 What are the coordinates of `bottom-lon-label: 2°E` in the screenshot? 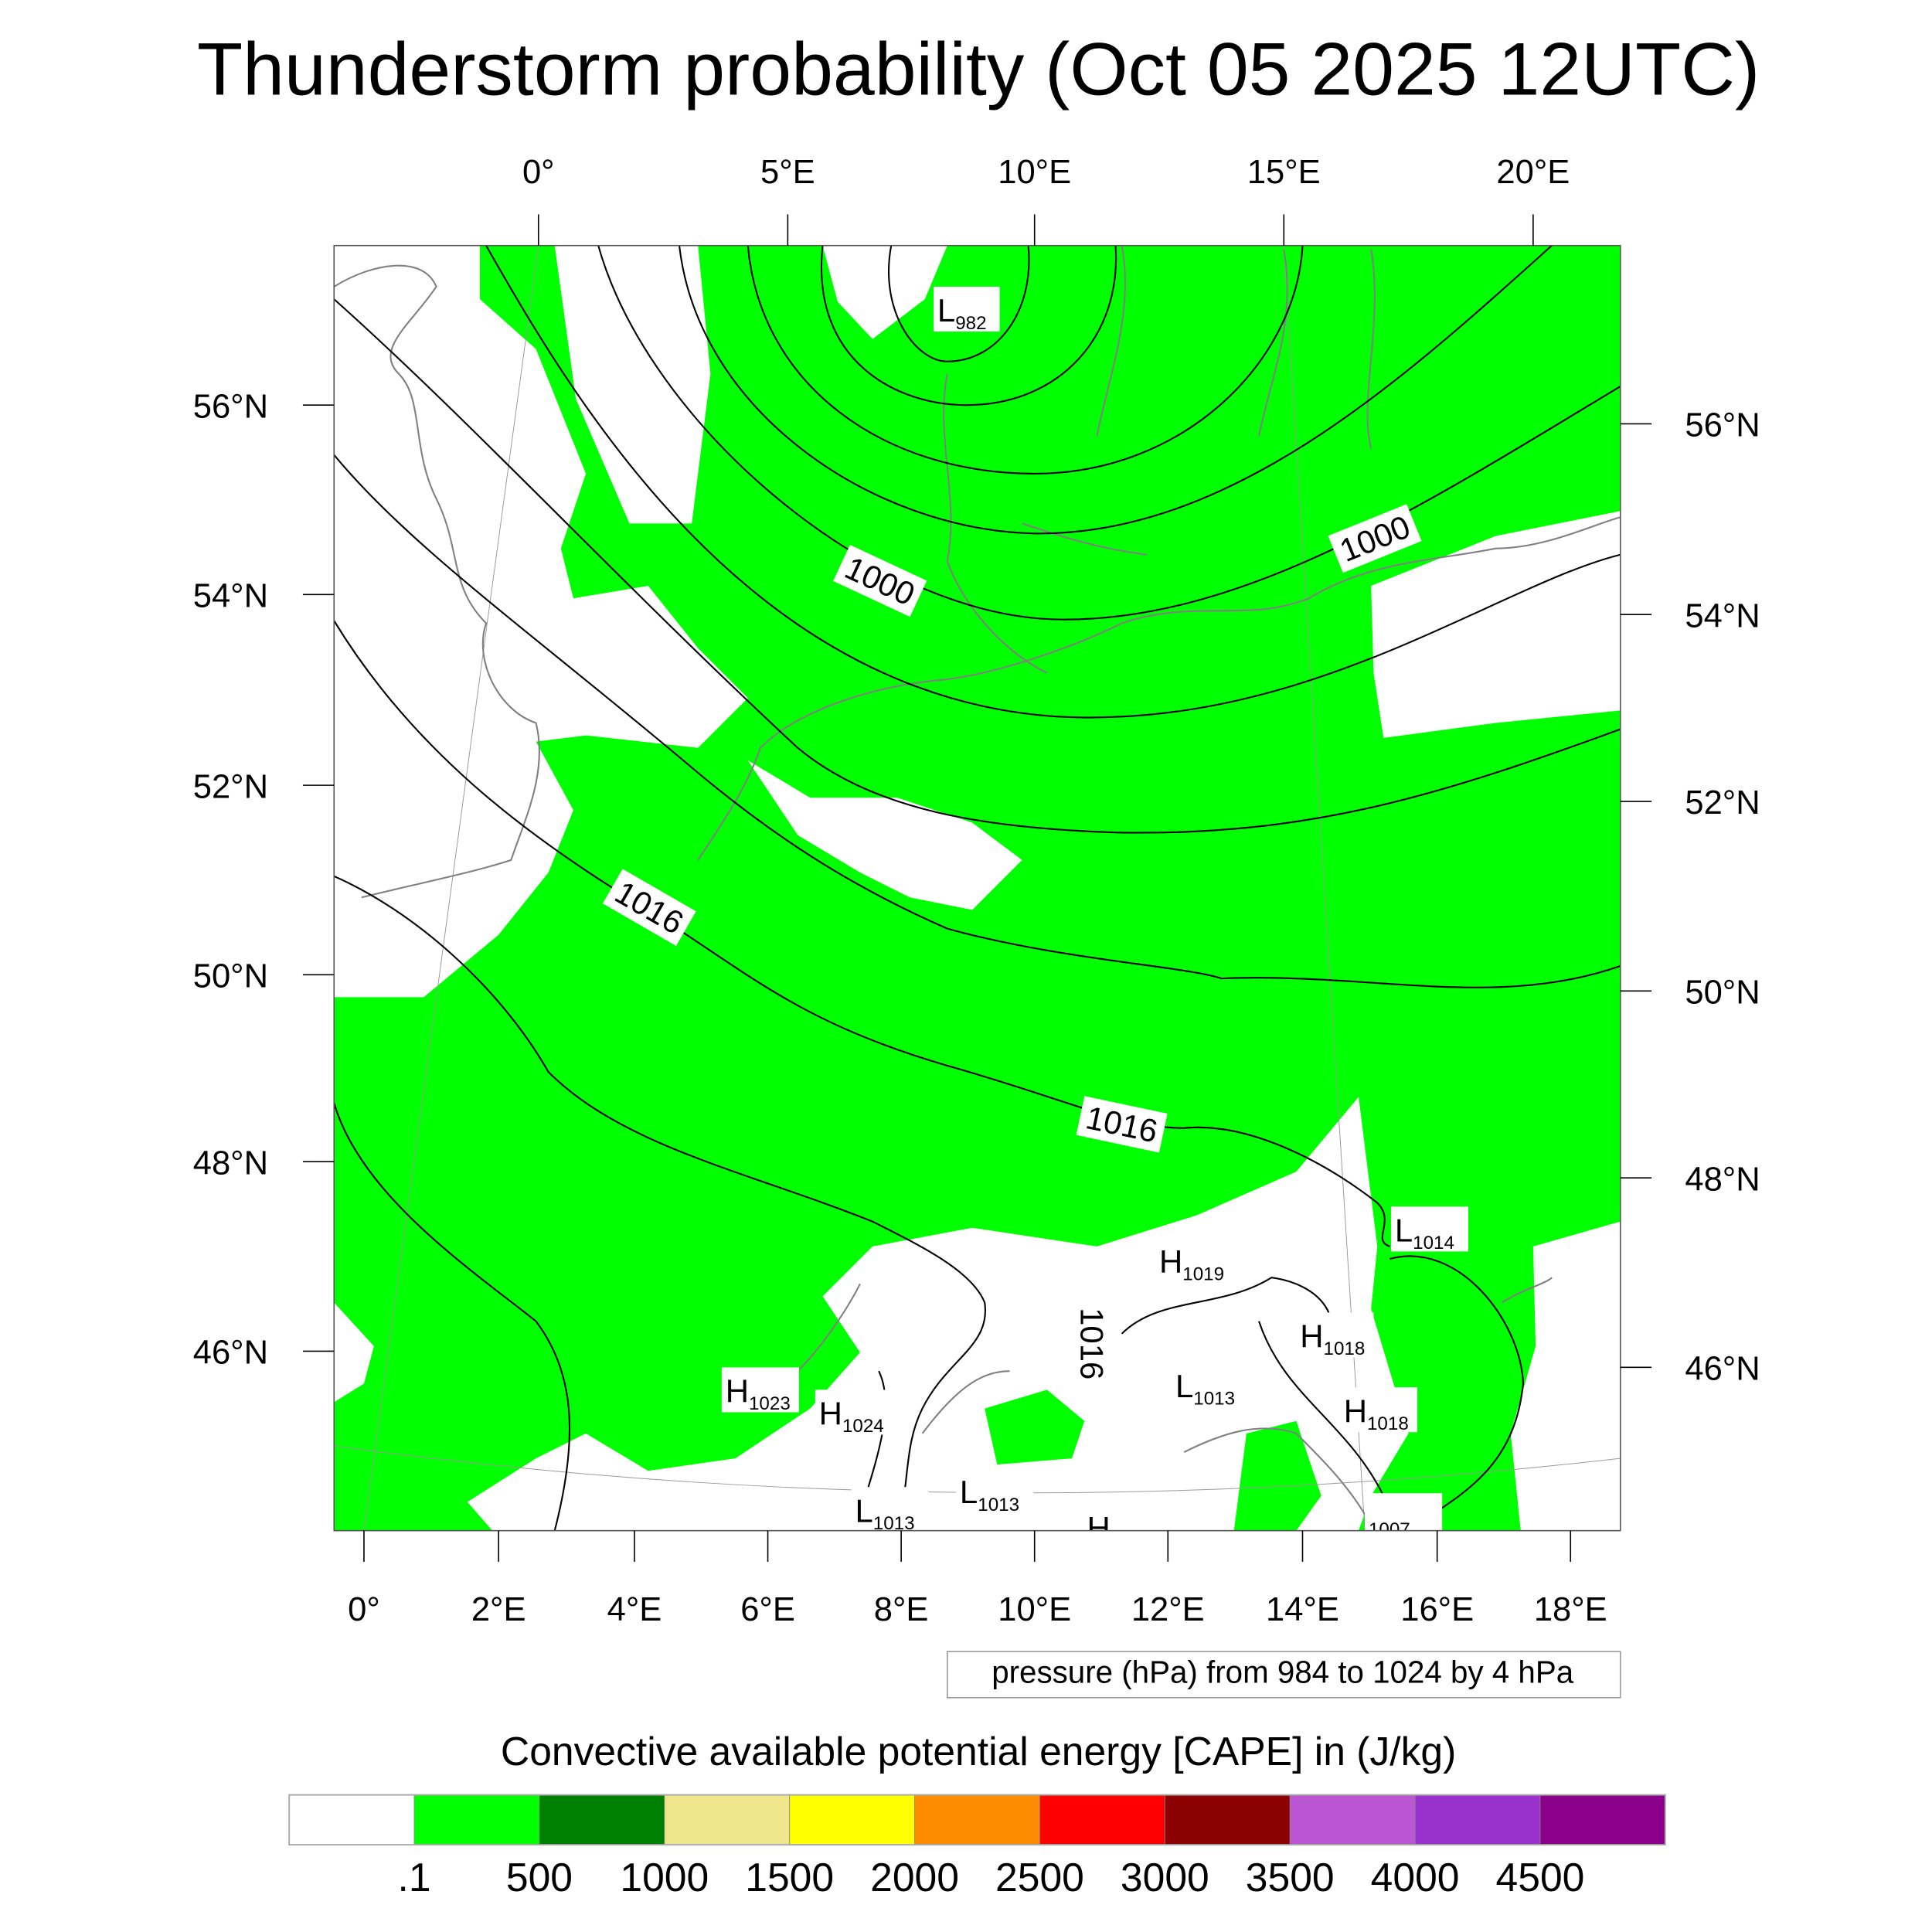 It's located at (499, 1610).